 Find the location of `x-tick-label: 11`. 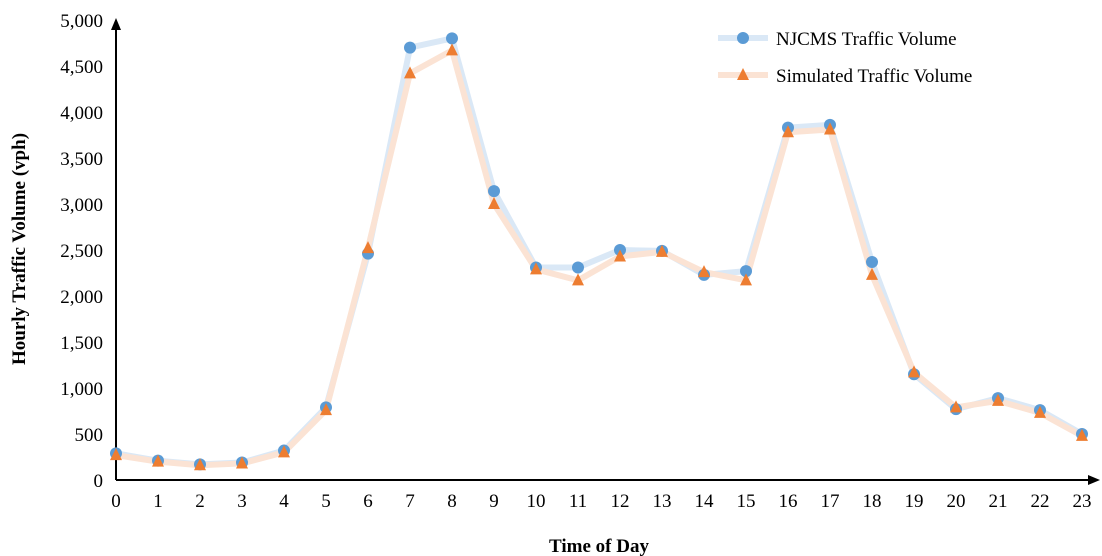

x-tick-label: 11 is located at coordinates (578, 501).